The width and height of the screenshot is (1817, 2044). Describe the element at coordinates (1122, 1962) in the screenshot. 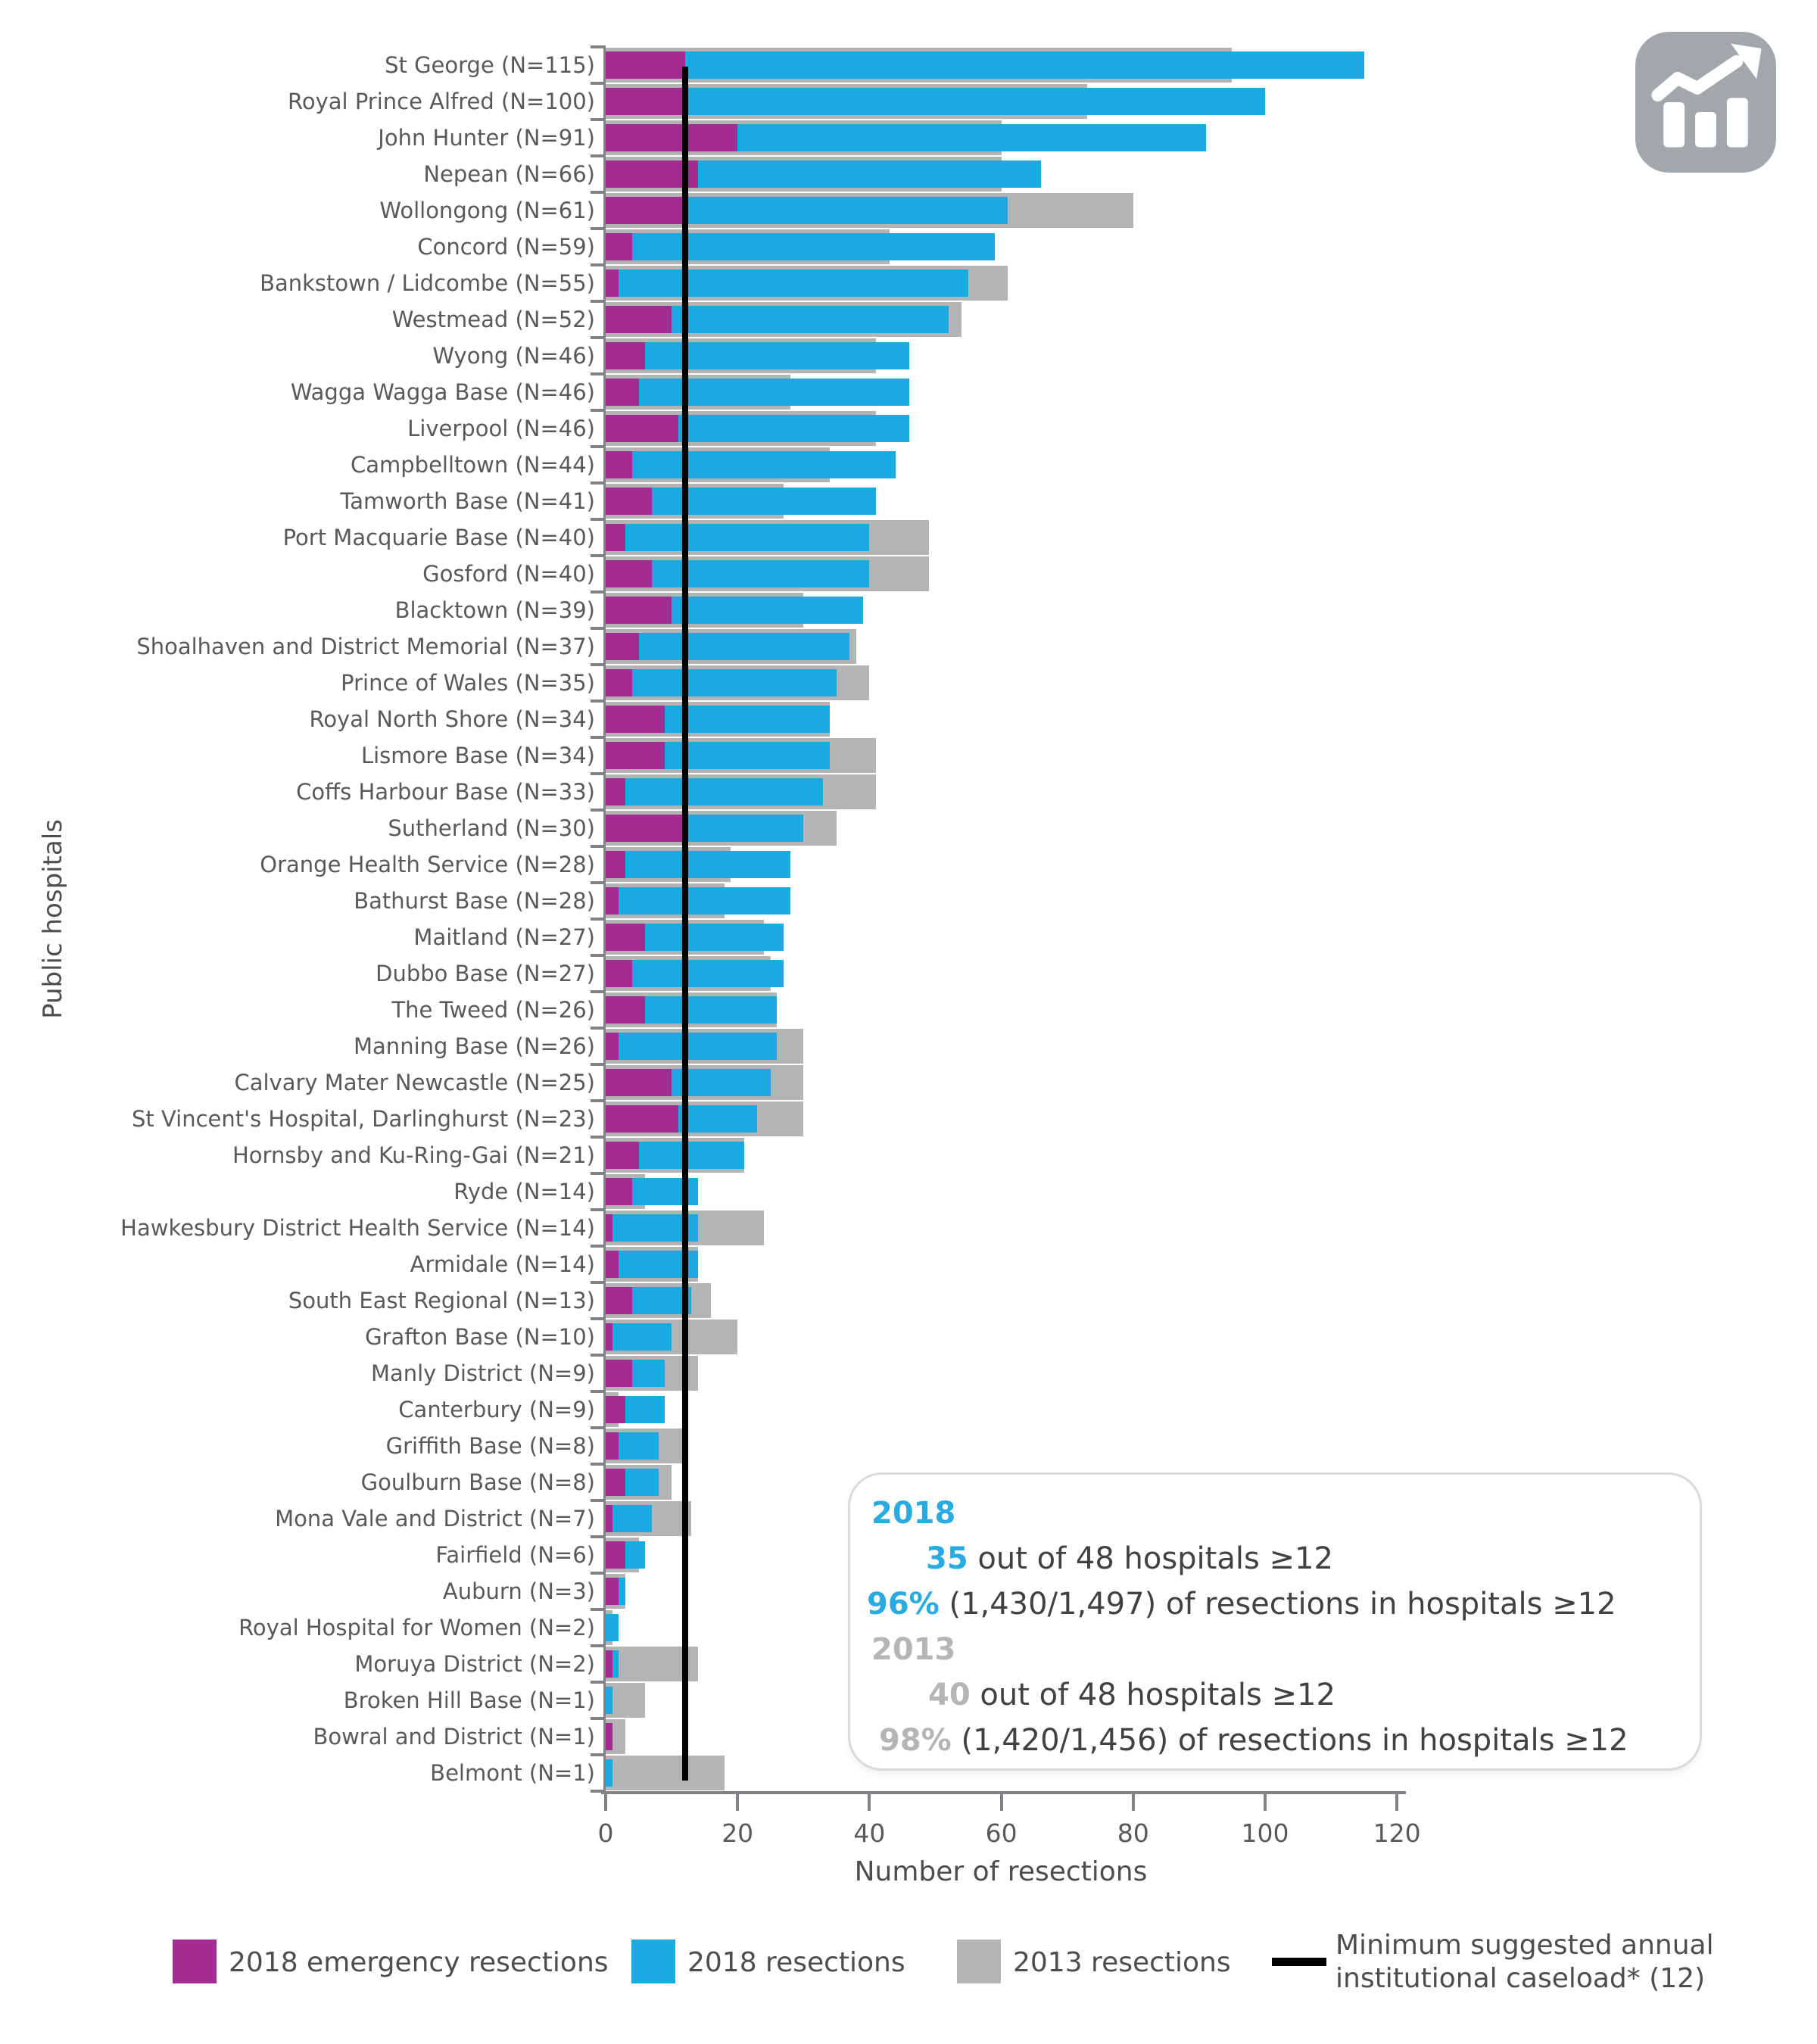

I see `legend-label-2013: 2013 resections` at that location.